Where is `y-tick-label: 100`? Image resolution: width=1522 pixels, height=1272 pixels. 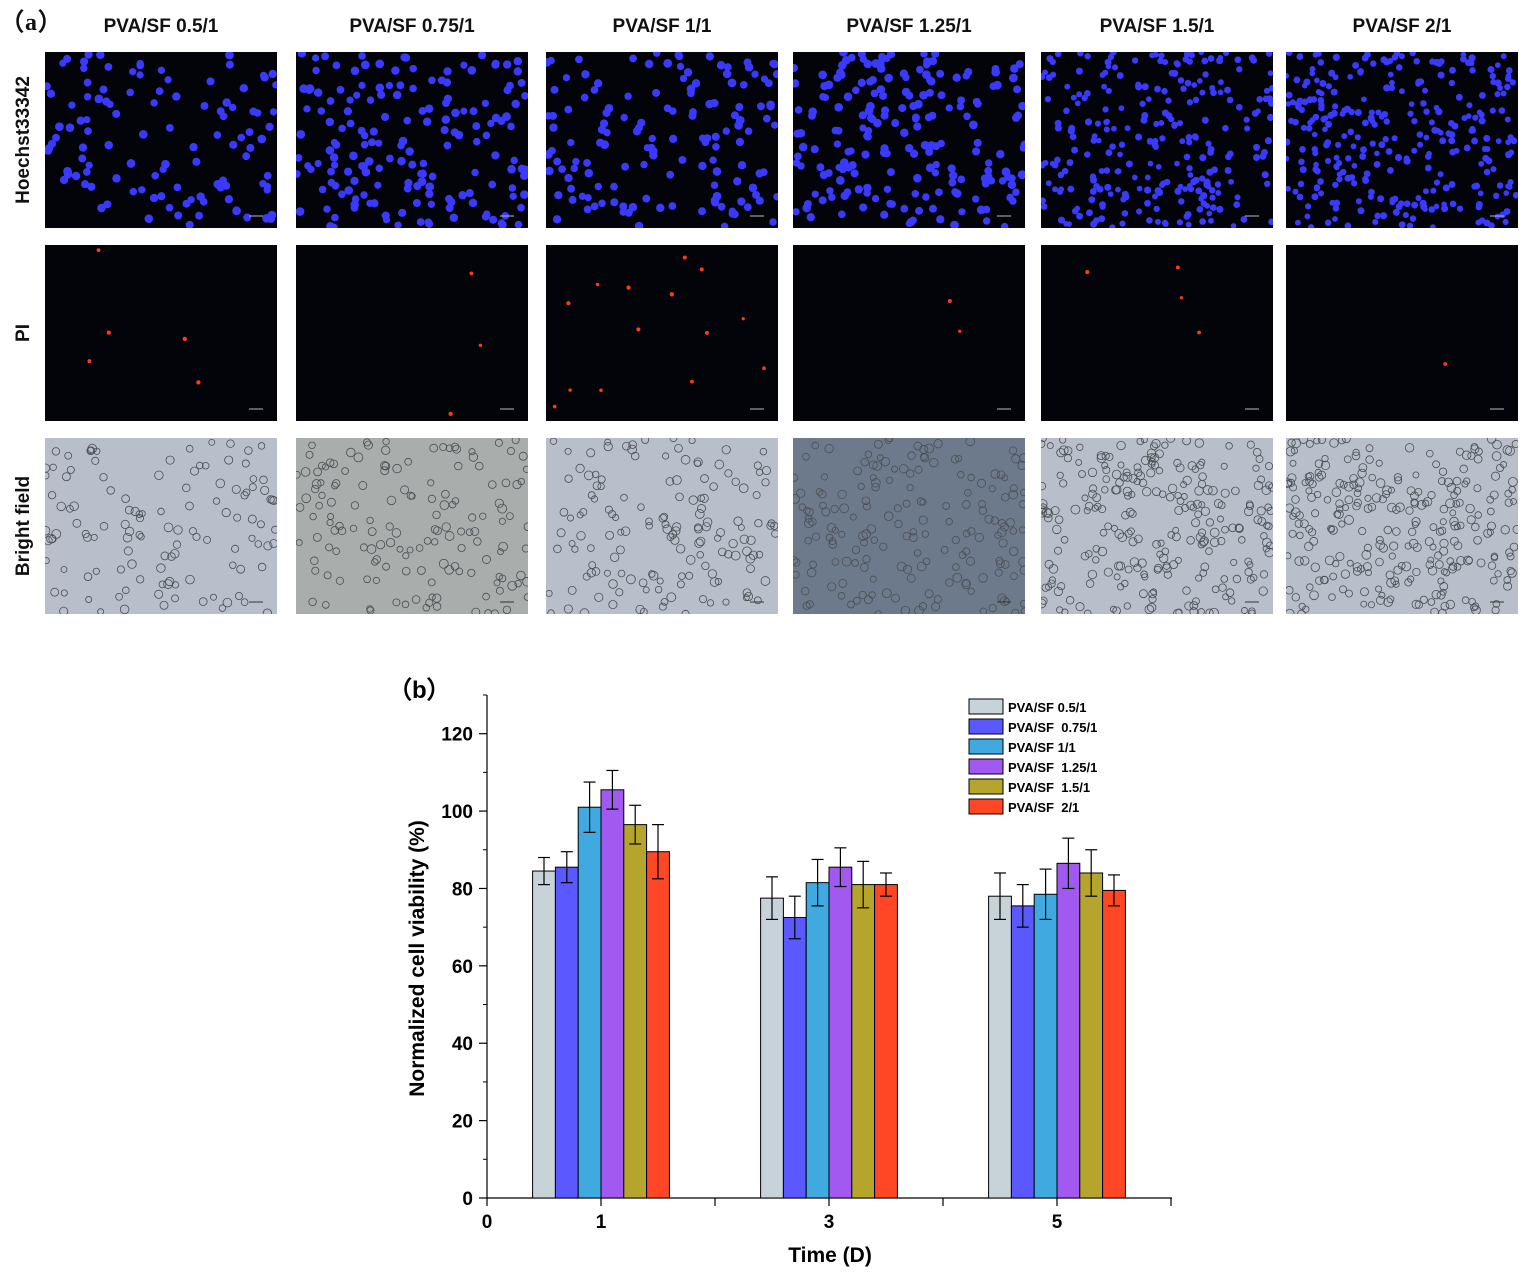 y-tick-label: 100 is located at coordinates (457, 812).